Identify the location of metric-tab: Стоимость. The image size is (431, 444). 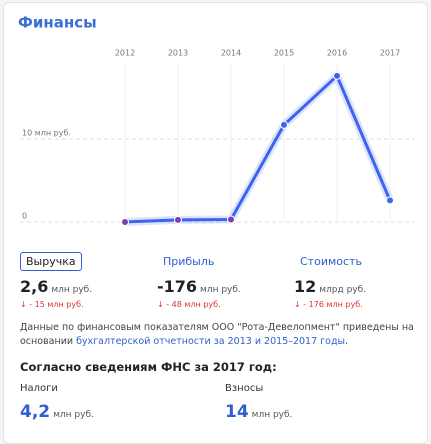
(331, 261).